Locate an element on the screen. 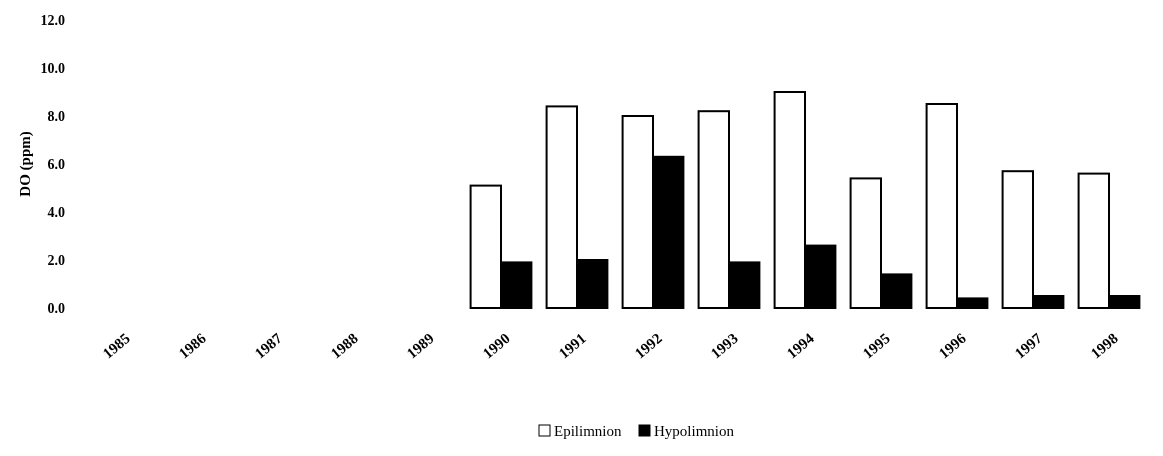 This screenshot has height=456, width=1163. x-tick-label: 1995 is located at coordinates (876, 346).